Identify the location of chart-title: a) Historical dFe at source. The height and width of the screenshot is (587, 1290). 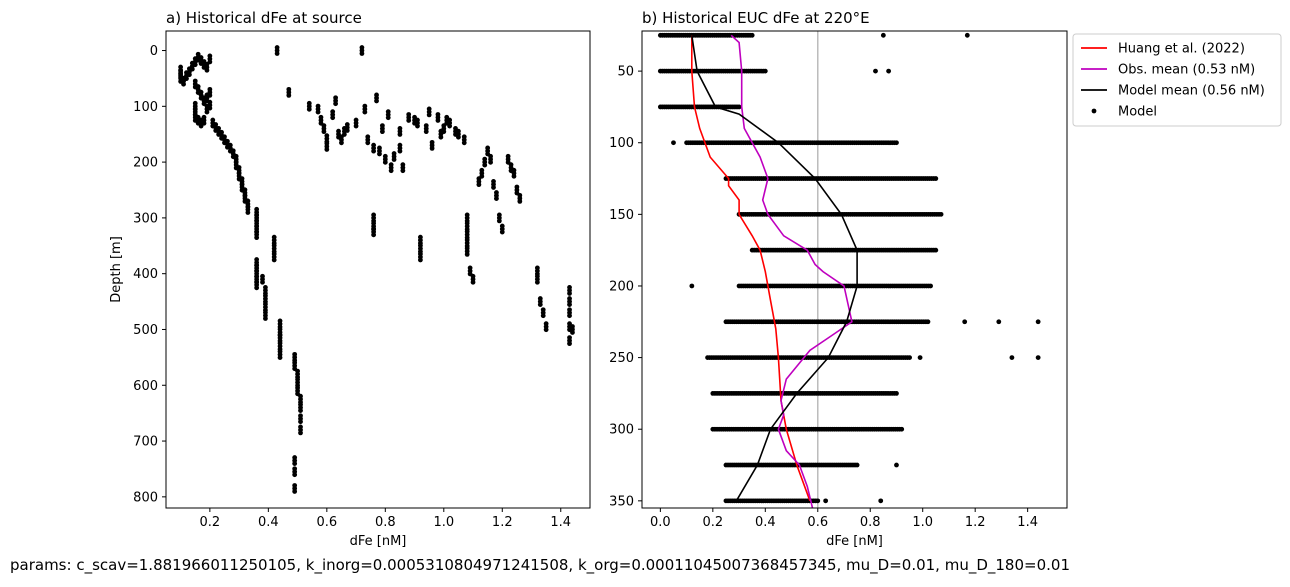
(264, 18).